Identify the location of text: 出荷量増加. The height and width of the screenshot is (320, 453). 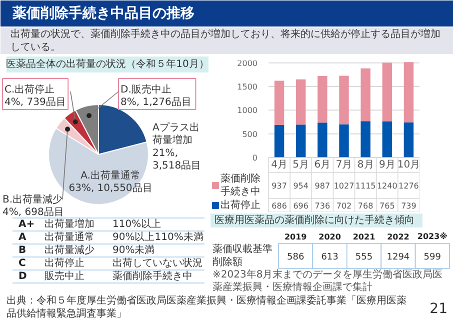
(69, 224).